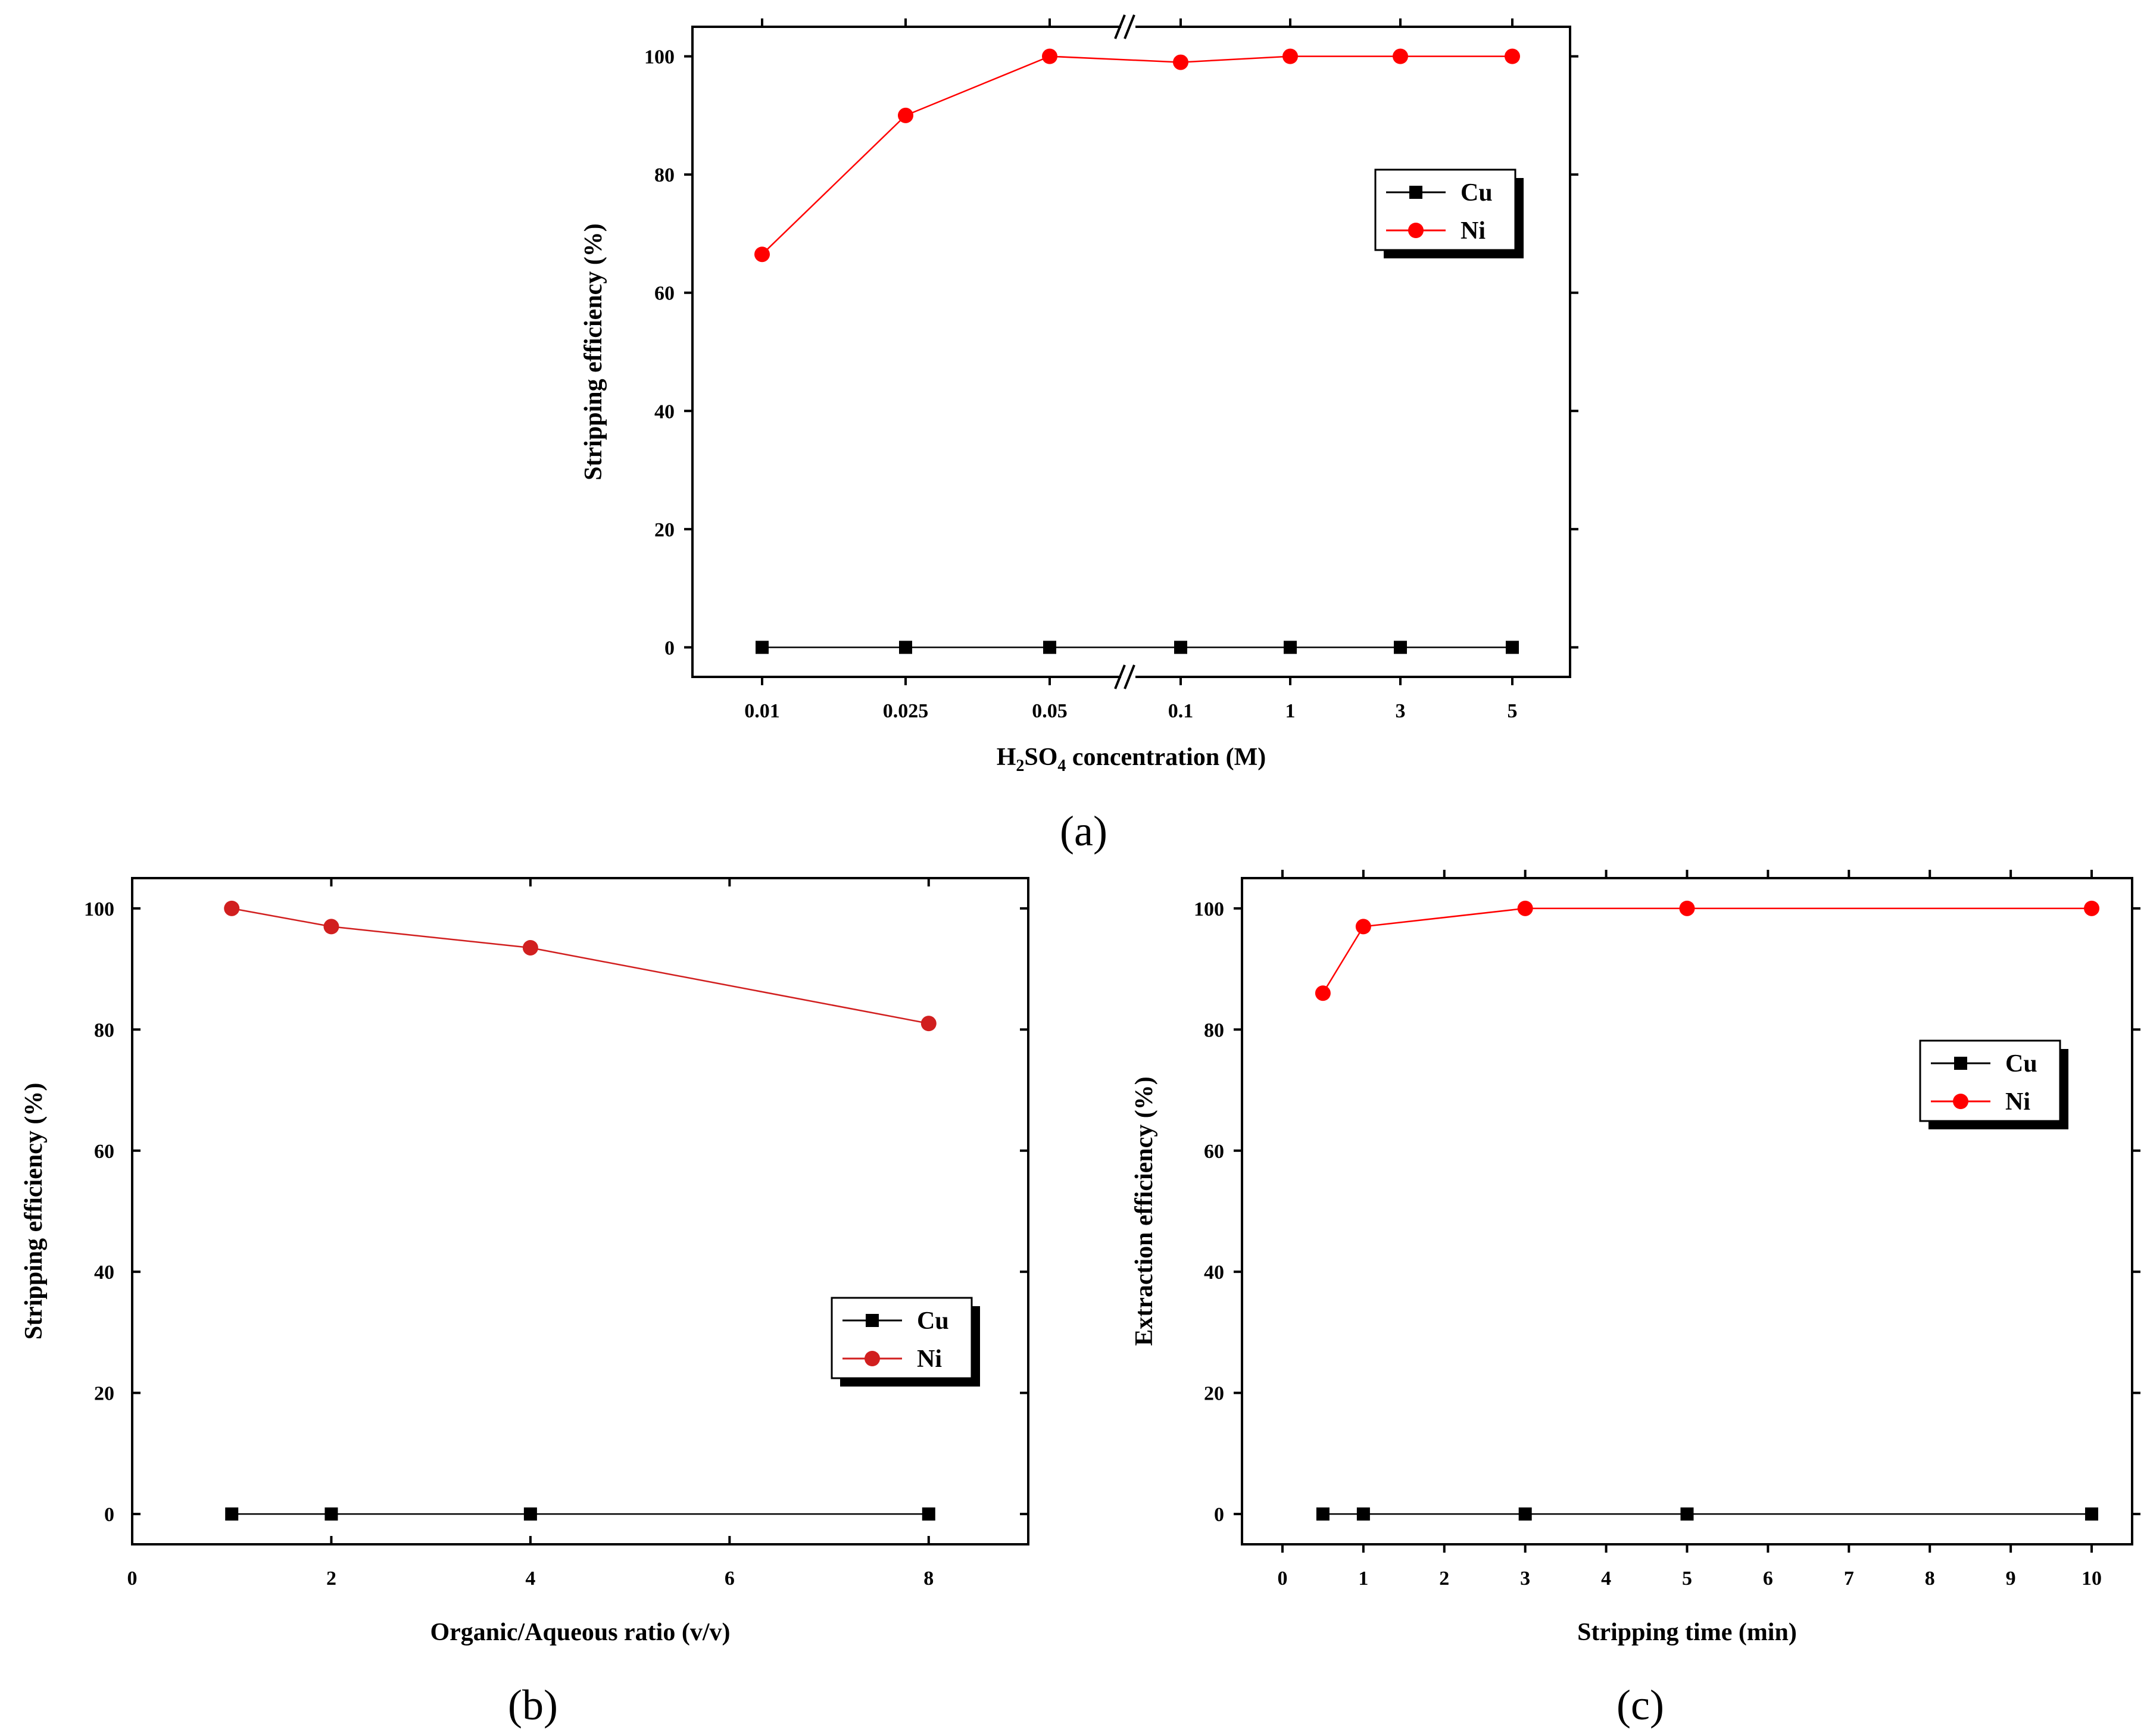 Image resolution: width=2147 pixels, height=1736 pixels. Describe the element at coordinates (2092, 1579) in the screenshot. I see `x-tick-label: 10` at that location.